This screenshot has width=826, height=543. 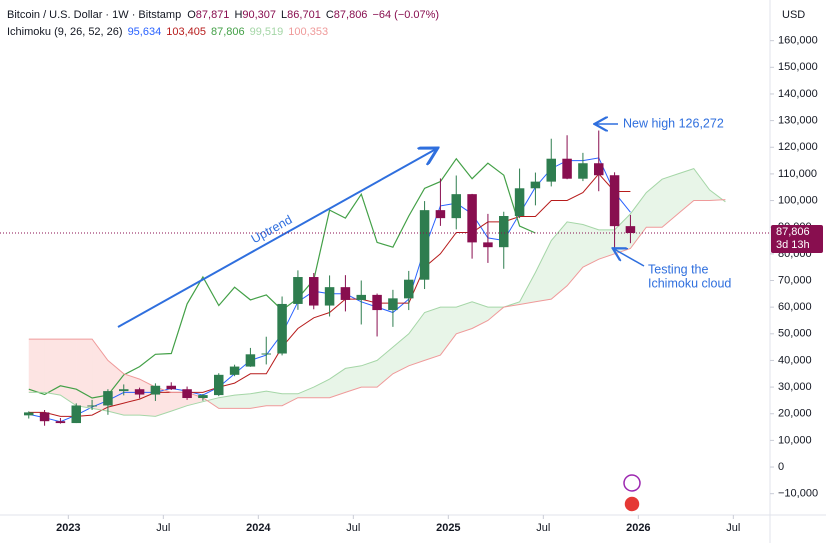 What do you see at coordinates (795, 414) in the screenshot?
I see `y-tick-label: 20,000` at bounding box center [795, 414].